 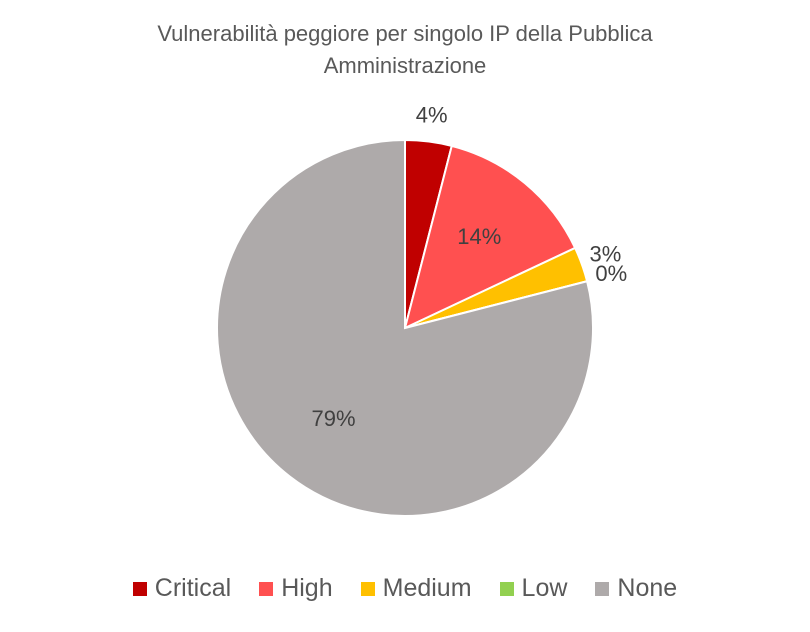 I want to click on legend: Critical High Medium Low None, so click(x=405, y=588).